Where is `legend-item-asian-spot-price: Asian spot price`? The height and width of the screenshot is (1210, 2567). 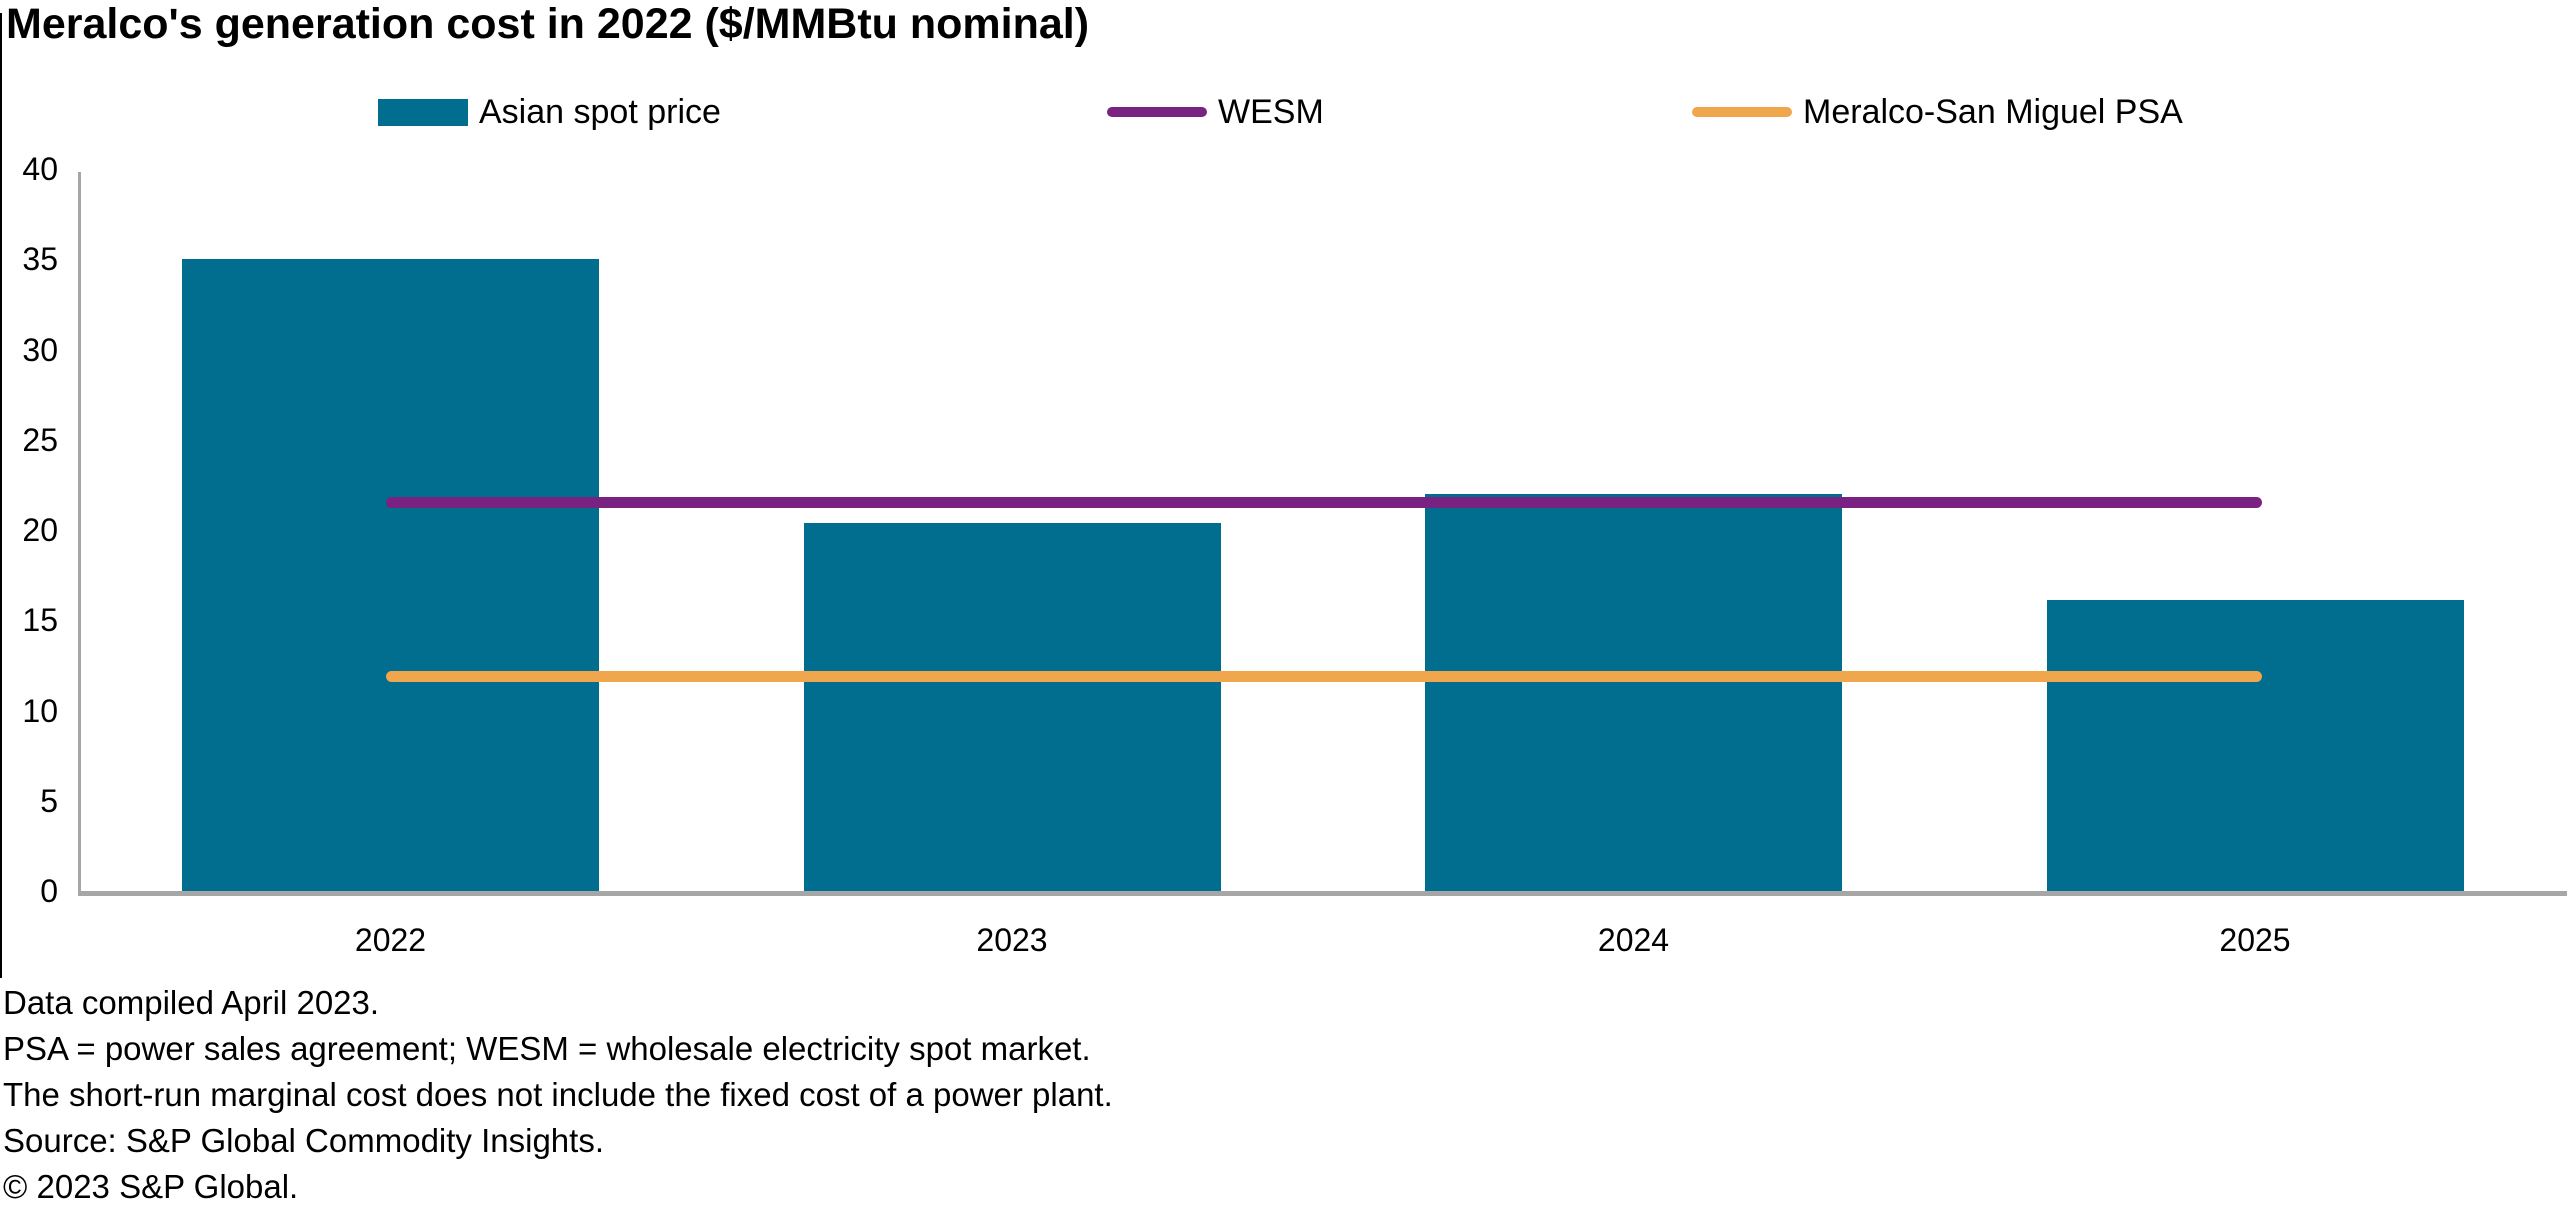 legend-item-asian-spot-price: Asian spot price is located at coordinates (549, 112).